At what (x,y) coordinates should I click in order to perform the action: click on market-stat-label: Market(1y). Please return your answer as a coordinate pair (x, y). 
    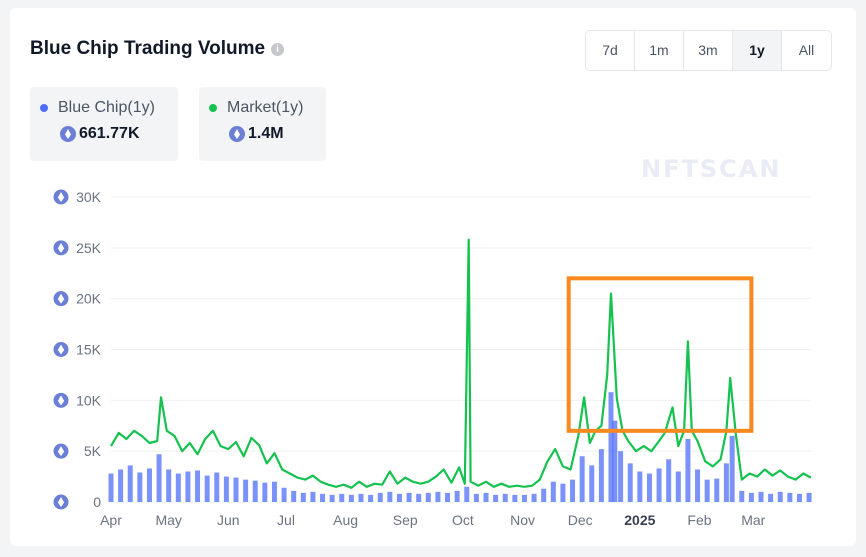
    Looking at the image, I should click on (265, 107).